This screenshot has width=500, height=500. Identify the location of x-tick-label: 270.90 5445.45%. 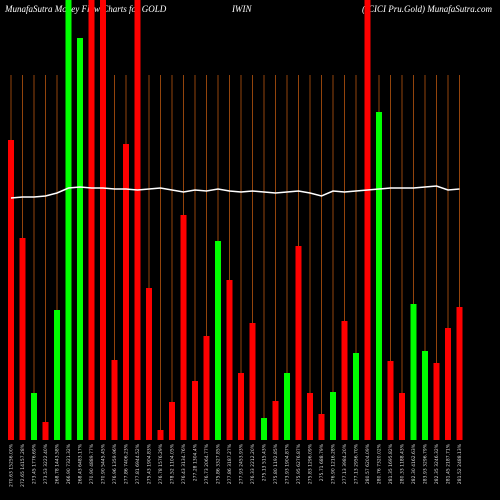
(104, 463).